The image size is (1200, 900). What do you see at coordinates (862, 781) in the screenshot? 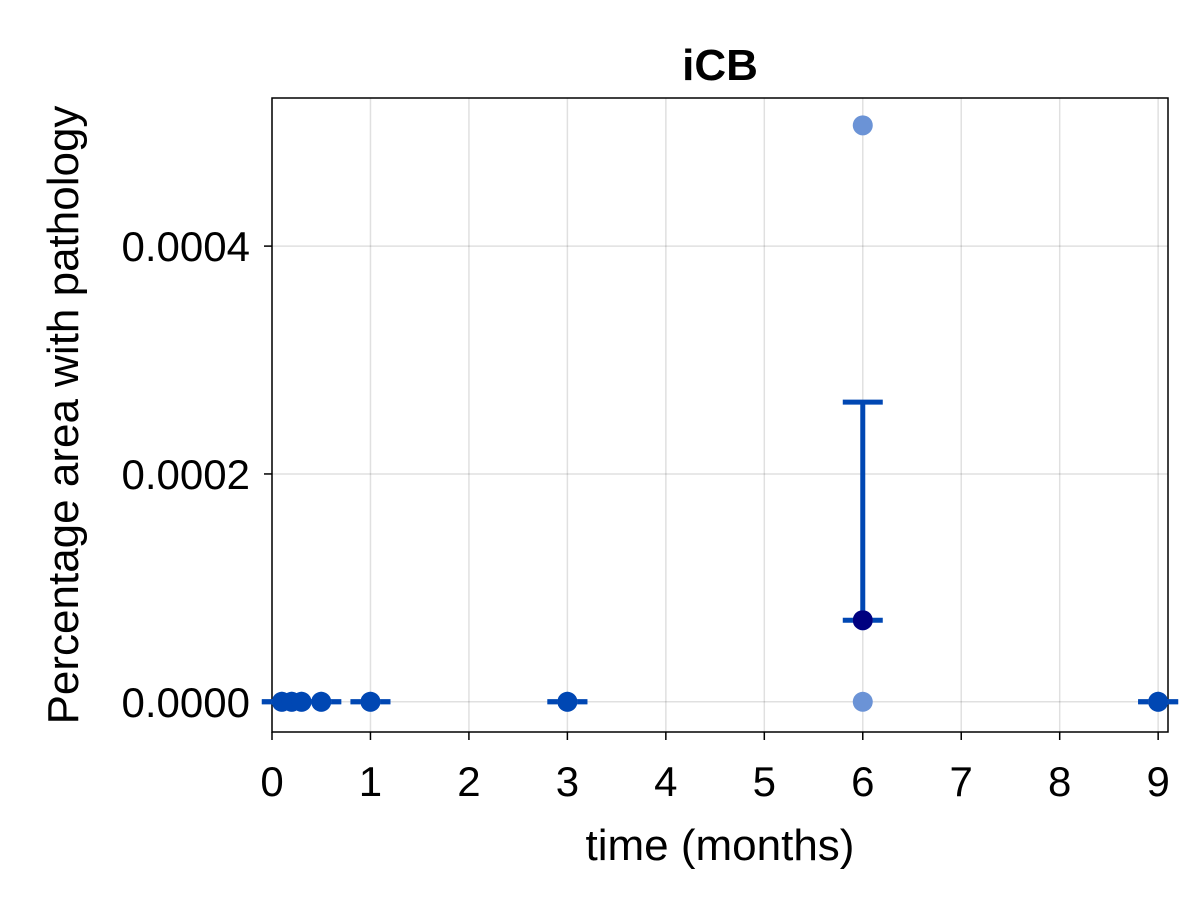
I see `x-tick-label: 6` at bounding box center [862, 781].